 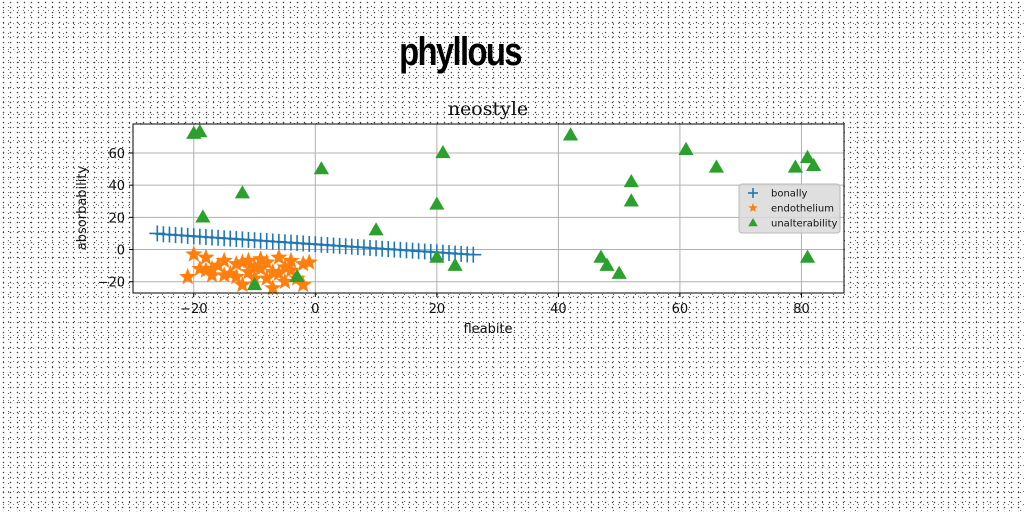 I want to click on y-tick-label: 40, so click(x=116, y=186).